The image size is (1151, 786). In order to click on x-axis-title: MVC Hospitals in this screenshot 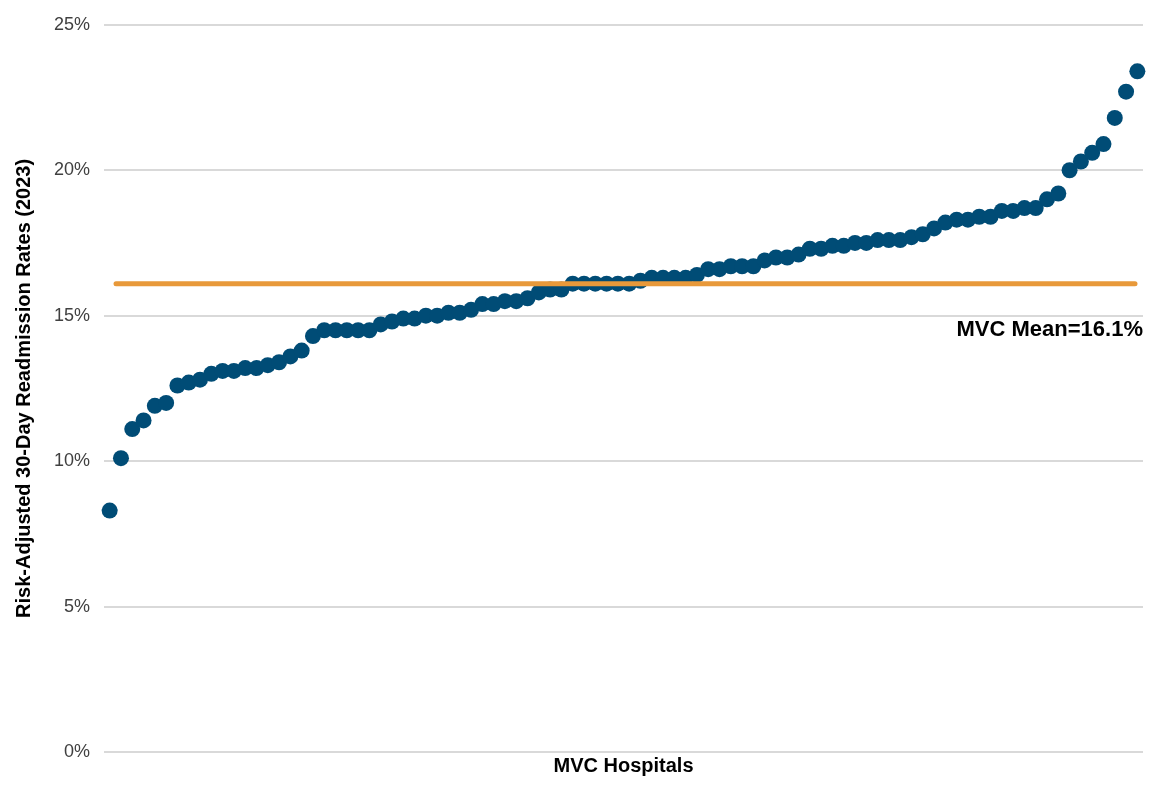, I will do `click(623, 764)`.